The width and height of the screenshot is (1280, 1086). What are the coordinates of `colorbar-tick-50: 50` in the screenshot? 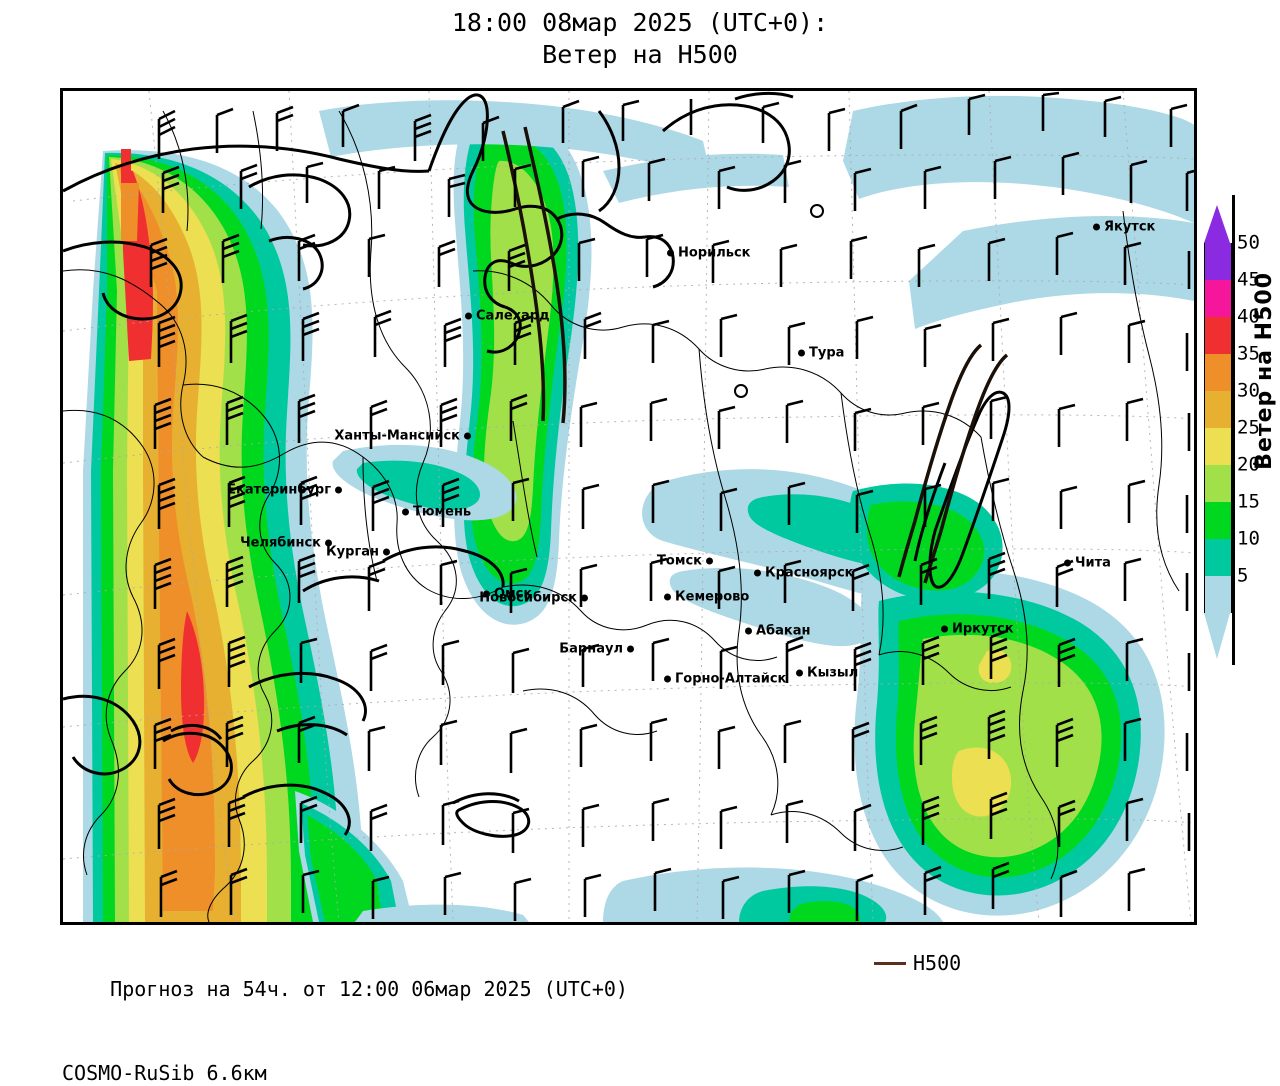 It's located at (1248, 242).